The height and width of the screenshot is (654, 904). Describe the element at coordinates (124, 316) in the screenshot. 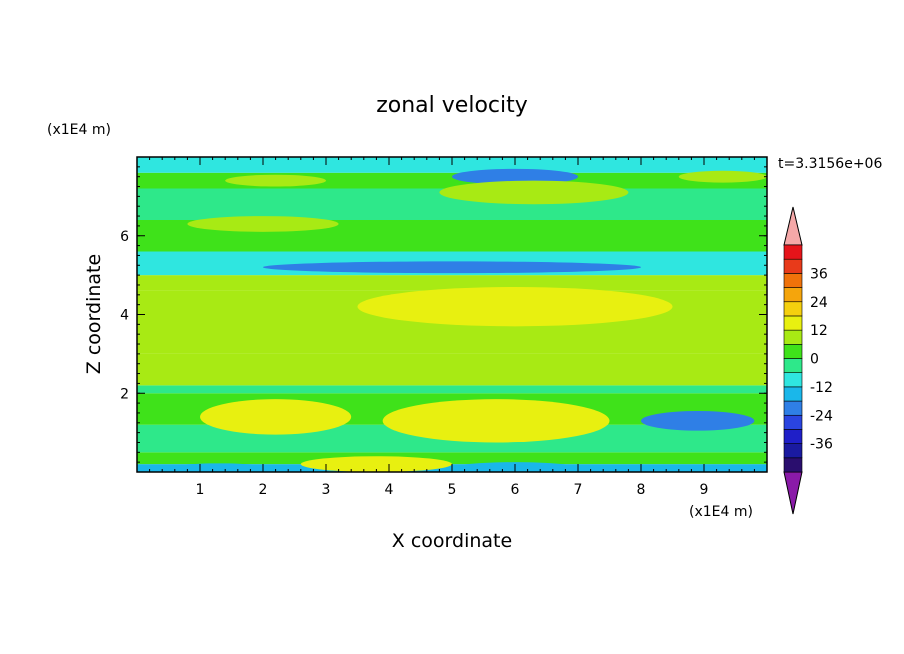

I see `y-tick-label: 4` at that location.